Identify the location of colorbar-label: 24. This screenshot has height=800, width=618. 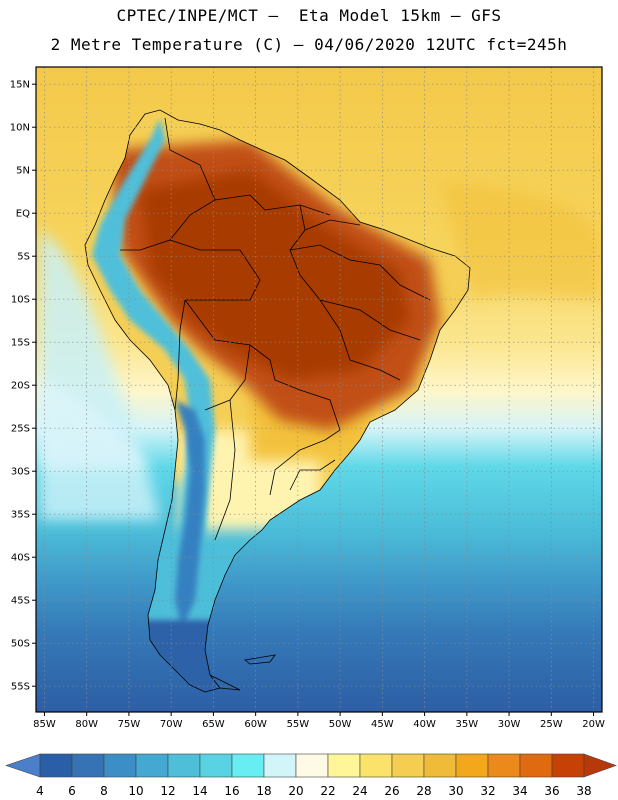
(359, 791).